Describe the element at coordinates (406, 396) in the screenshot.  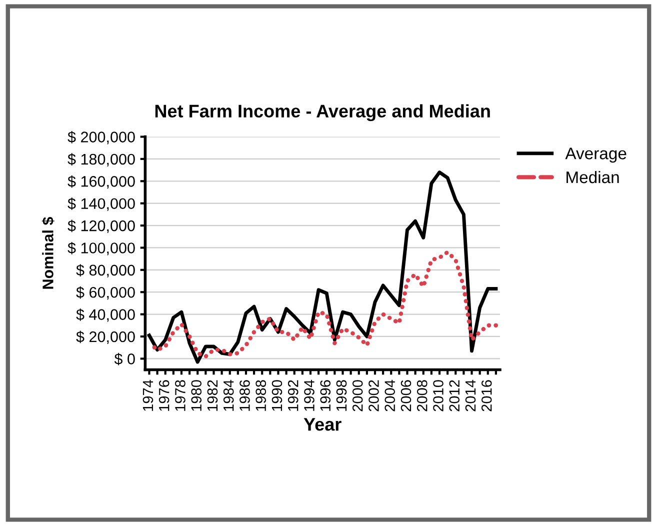
I see `x-tick-label: 2006` at that location.